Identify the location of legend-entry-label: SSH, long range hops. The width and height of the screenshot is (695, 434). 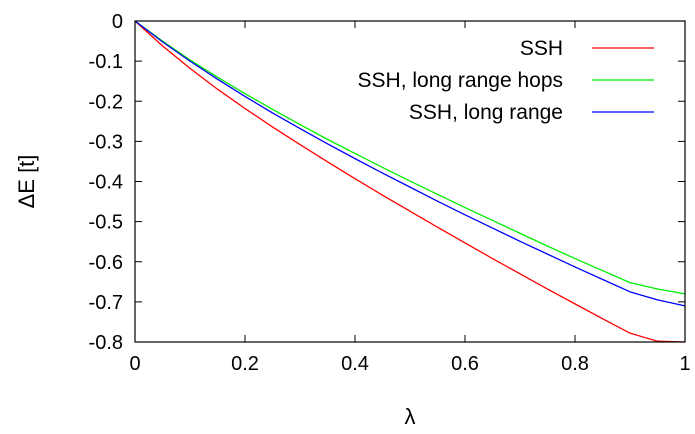
(460, 80).